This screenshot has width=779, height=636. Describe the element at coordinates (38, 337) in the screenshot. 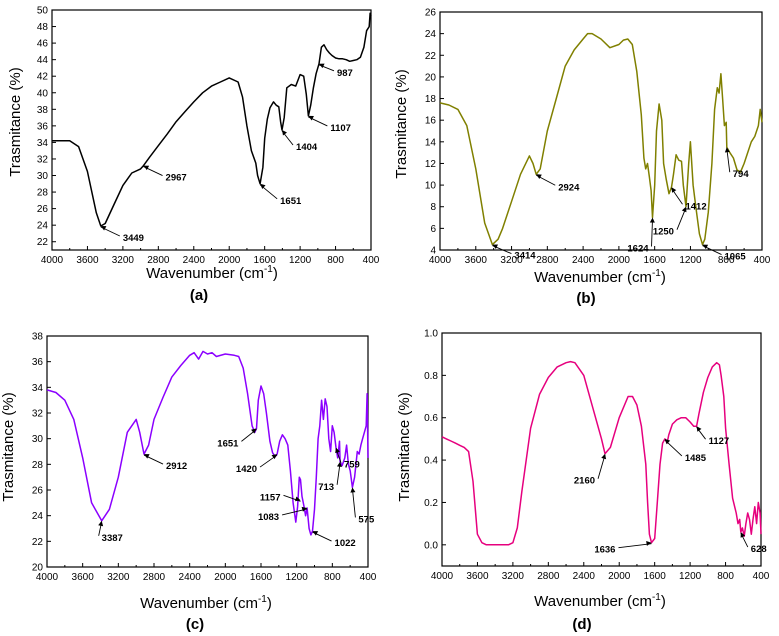

I see `y-tick-label: 38` at that location.